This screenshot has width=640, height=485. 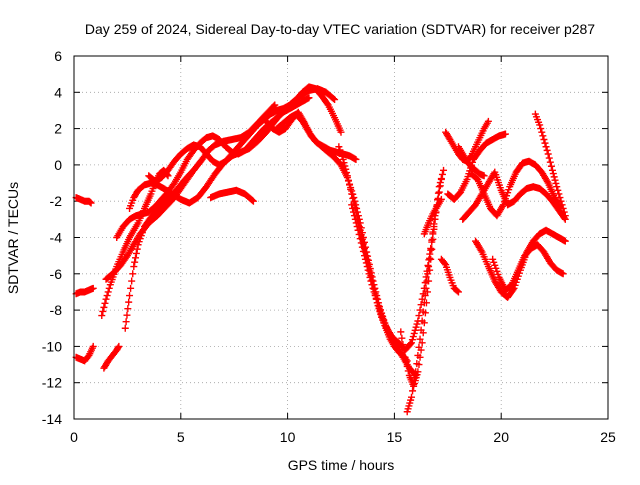 What do you see at coordinates (56, 274) in the screenshot?
I see `y-tick-label: -6` at bounding box center [56, 274].